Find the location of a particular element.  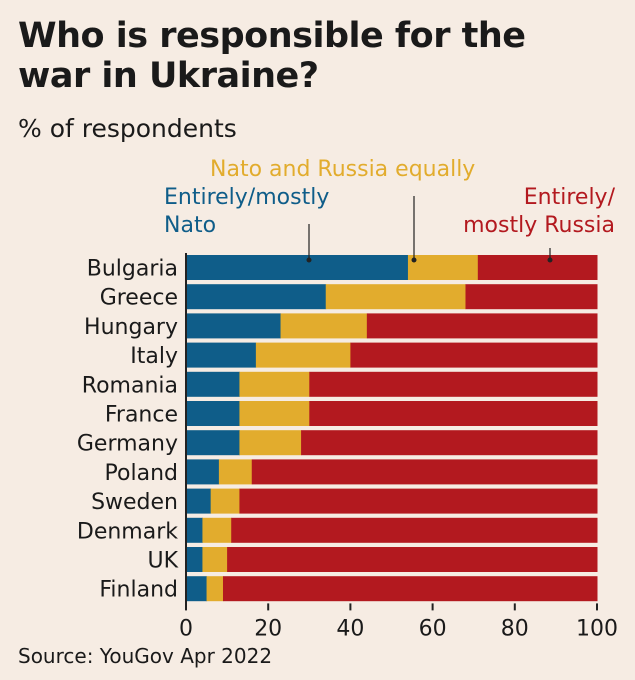

legend-equal: Nato and Russia equally is located at coordinates (342, 170).